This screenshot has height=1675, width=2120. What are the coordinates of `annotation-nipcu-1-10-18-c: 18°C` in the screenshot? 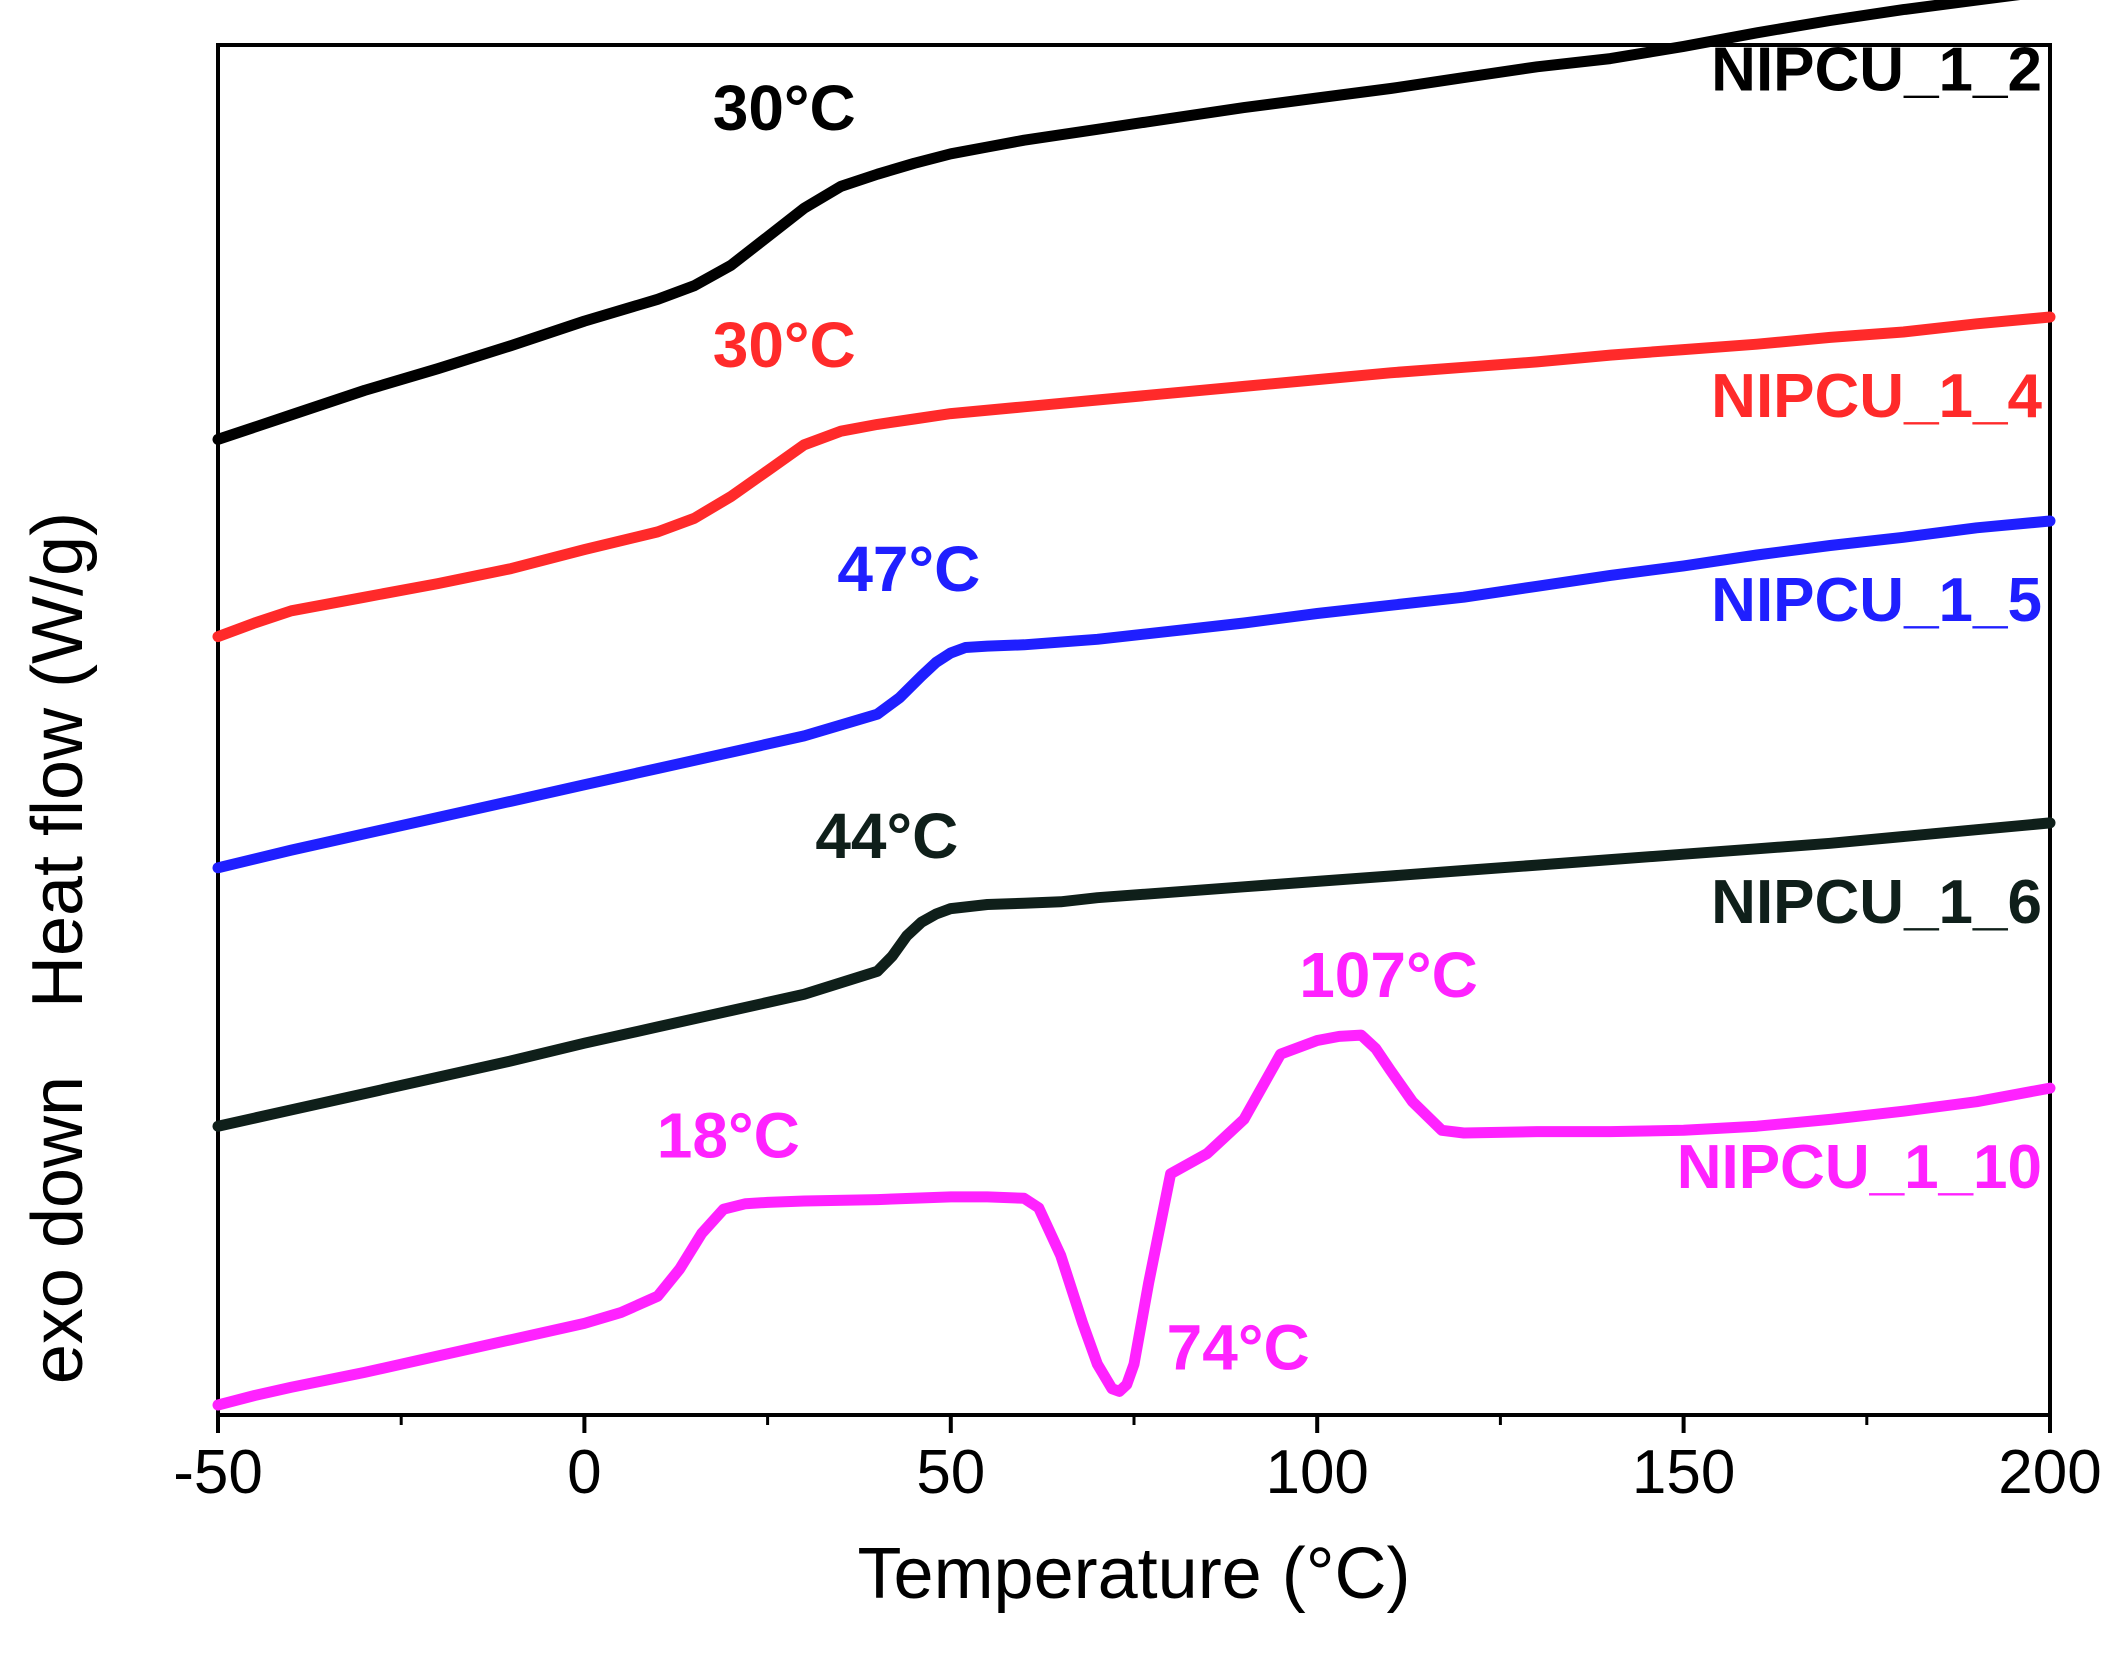 It's located at (728, 1135).